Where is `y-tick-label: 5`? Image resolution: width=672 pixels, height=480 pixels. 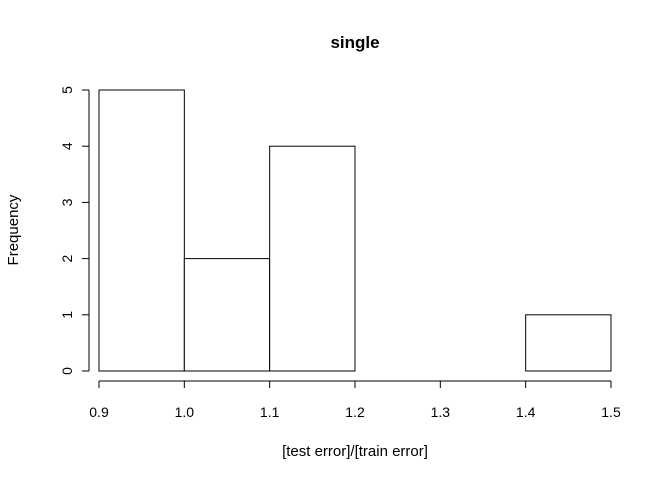 y-tick-label: 5 is located at coordinates (67, 90).